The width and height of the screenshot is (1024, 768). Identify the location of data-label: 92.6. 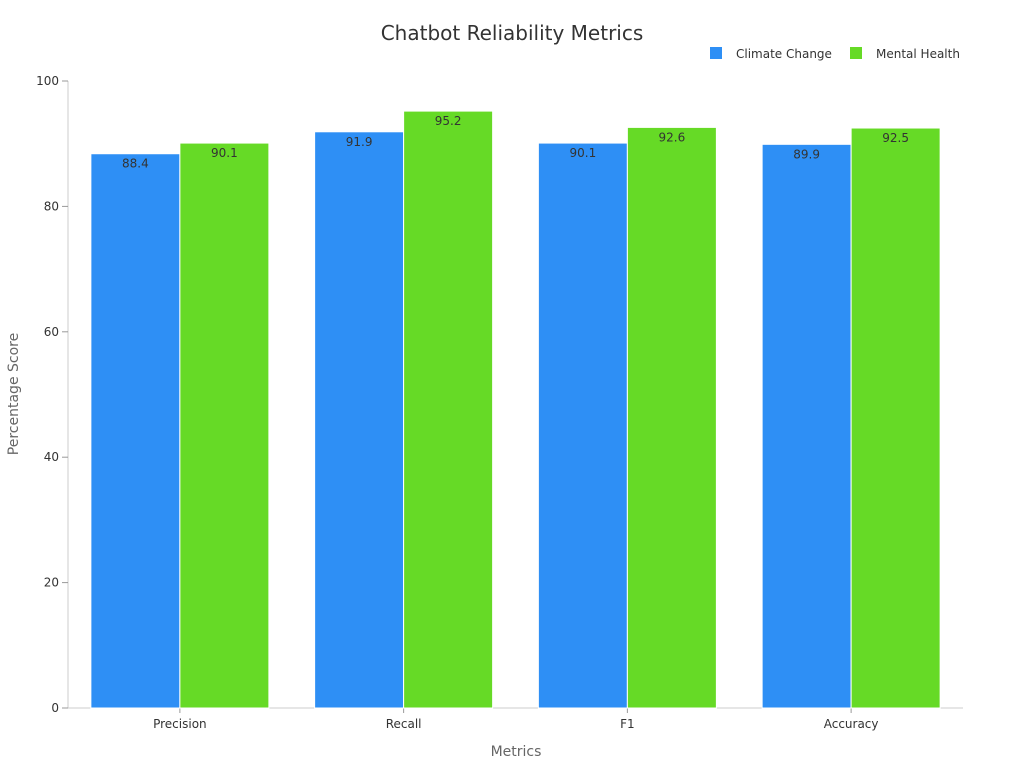
(672, 137).